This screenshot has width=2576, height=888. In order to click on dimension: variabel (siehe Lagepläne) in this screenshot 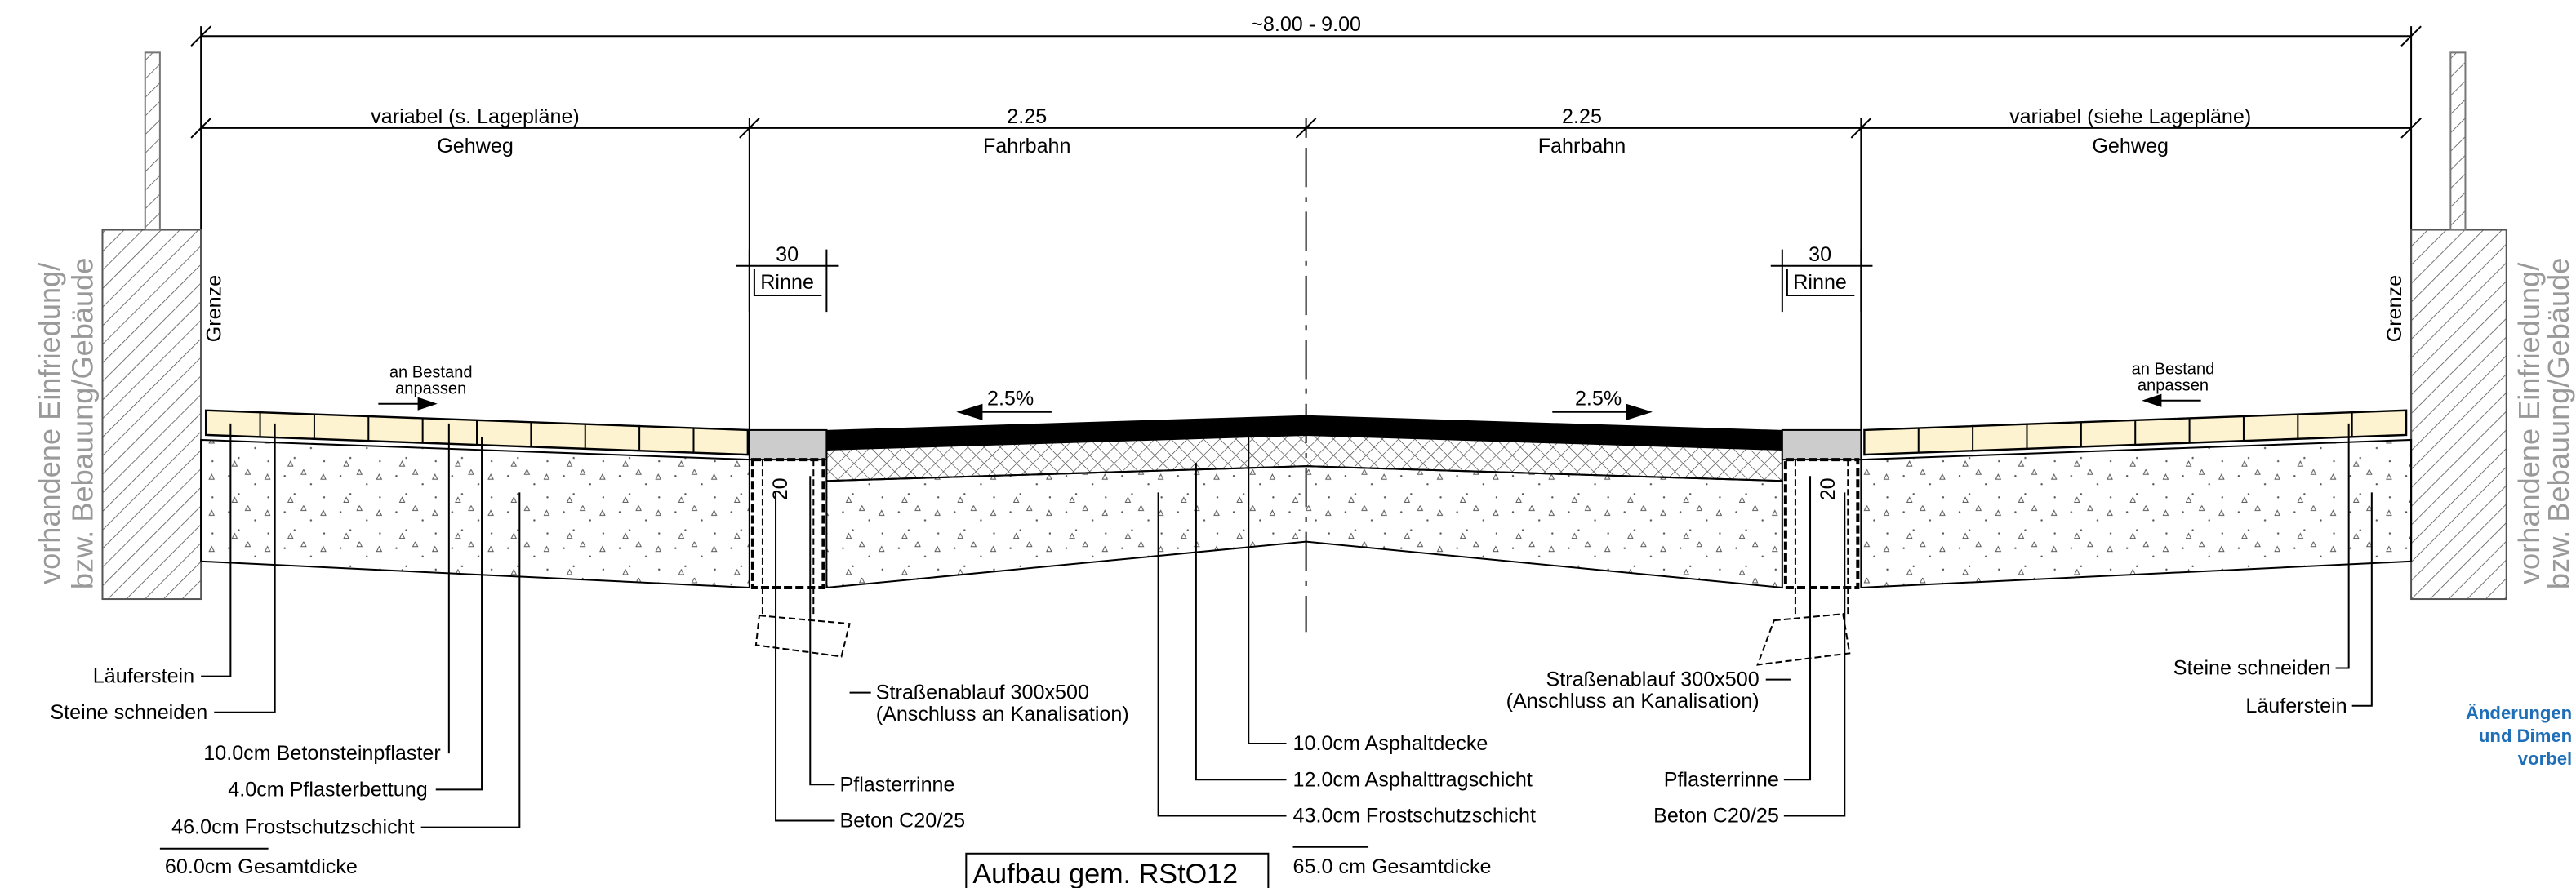, I will do `click(2130, 116)`.